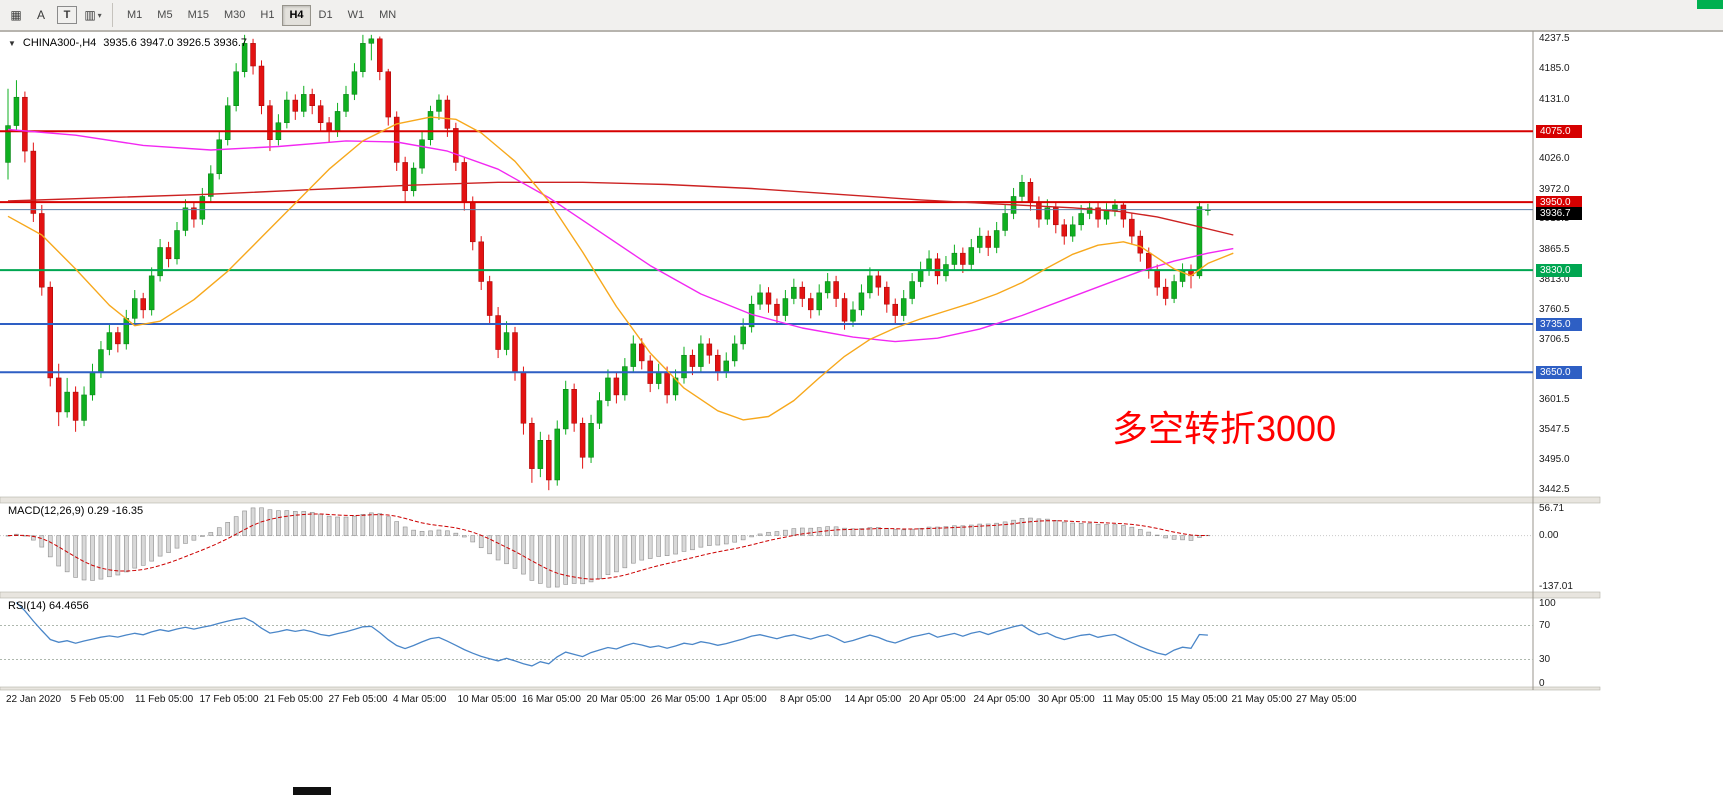  What do you see at coordinates (1066, 699) in the screenshot?
I see `time-axis-label: 30 Apr 05:00` at bounding box center [1066, 699].